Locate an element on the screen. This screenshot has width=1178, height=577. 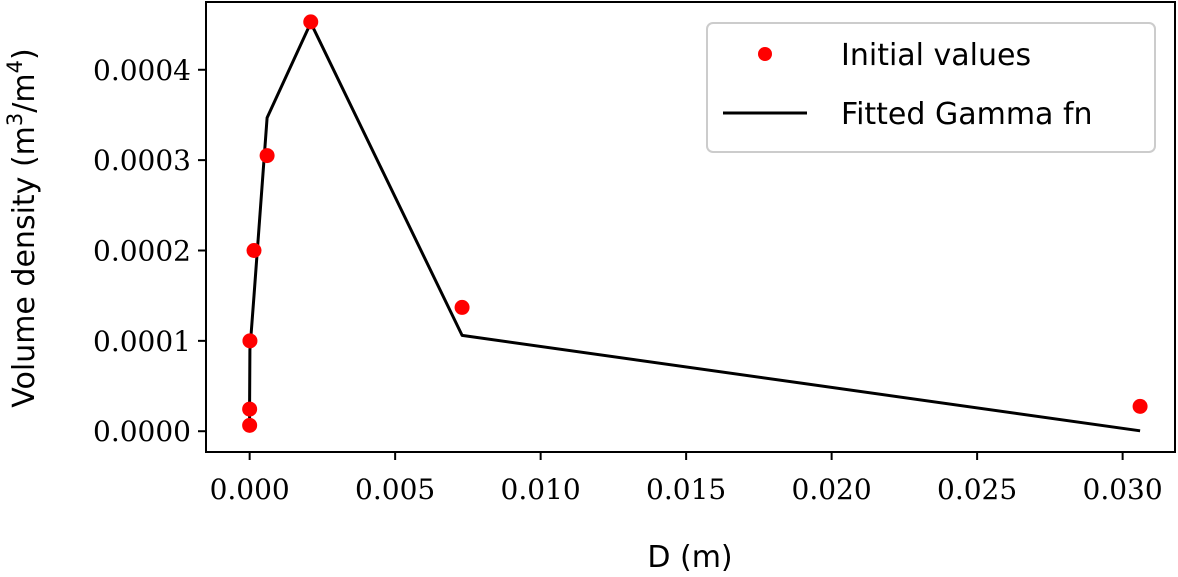
x-tick-label: 0.015 is located at coordinates (686, 489).